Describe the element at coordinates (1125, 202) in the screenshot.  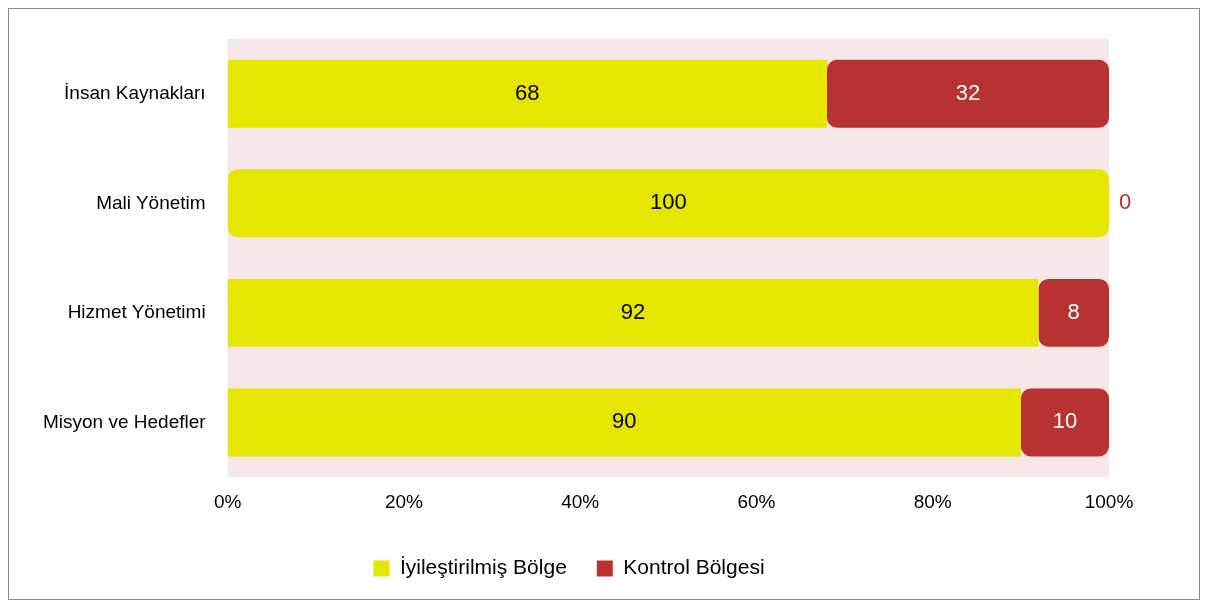
I see `data-label: 0` at that location.